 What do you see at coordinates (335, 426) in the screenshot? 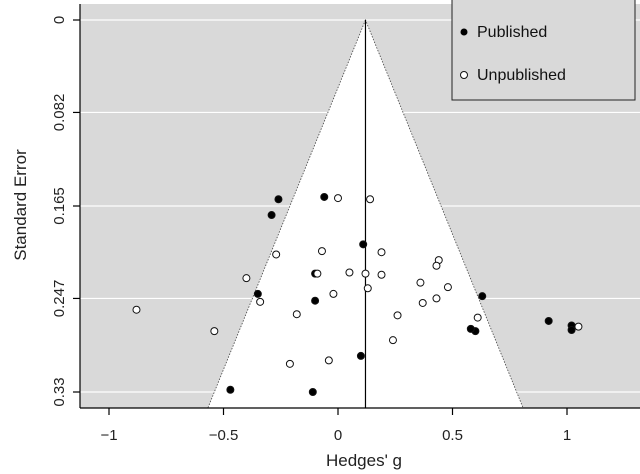
I see `x-ticks: −1 −0.5 0 0.5 1` at bounding box center [335, 426].